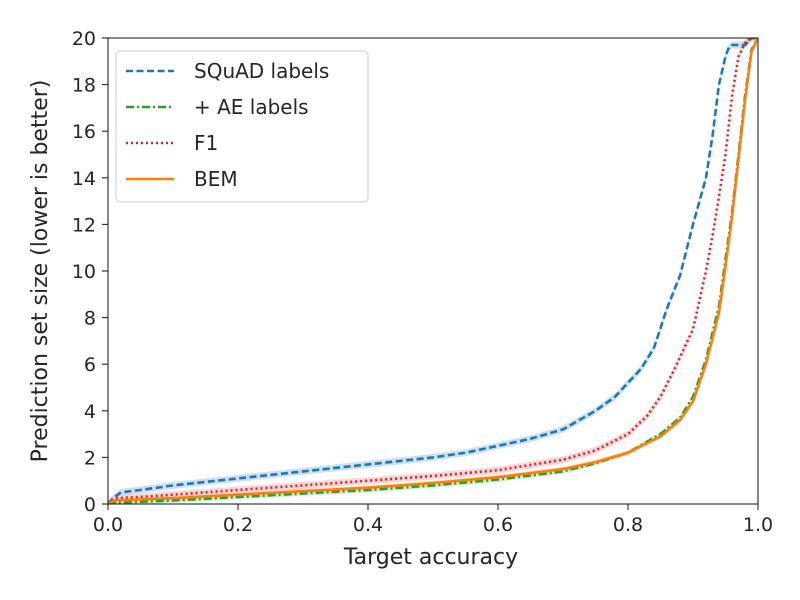  What do you see at coordinates (90, 458) in the screenshot?
I see `y-tick-label: 2` at bounding box center [90, 458].